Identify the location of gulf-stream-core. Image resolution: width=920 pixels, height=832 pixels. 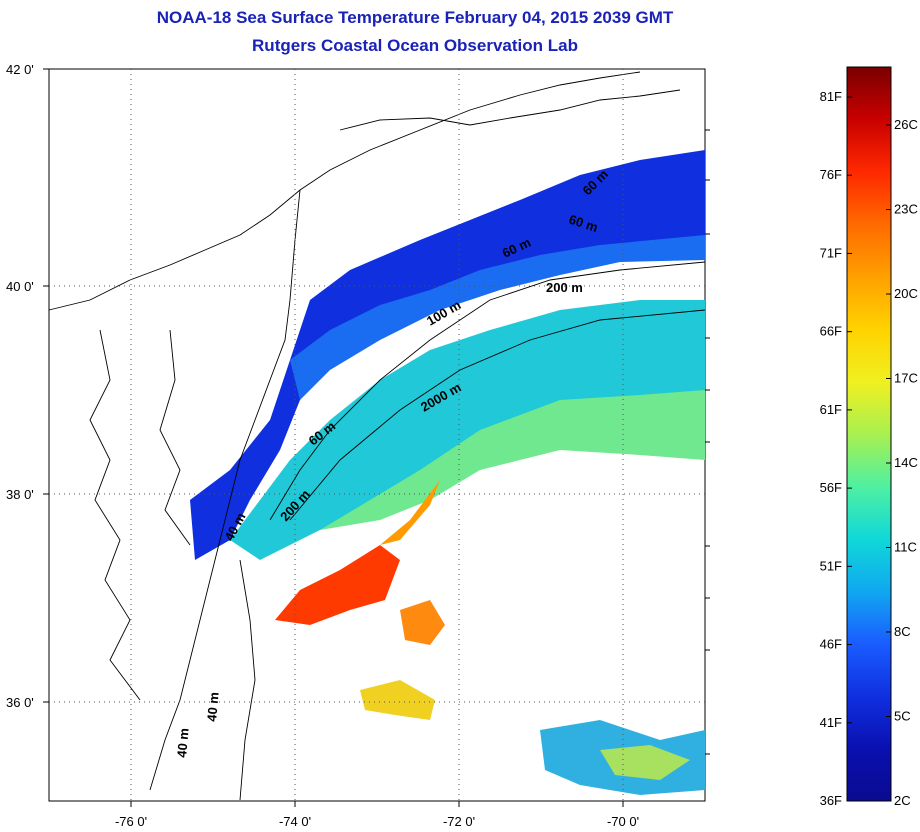
(337, 585).